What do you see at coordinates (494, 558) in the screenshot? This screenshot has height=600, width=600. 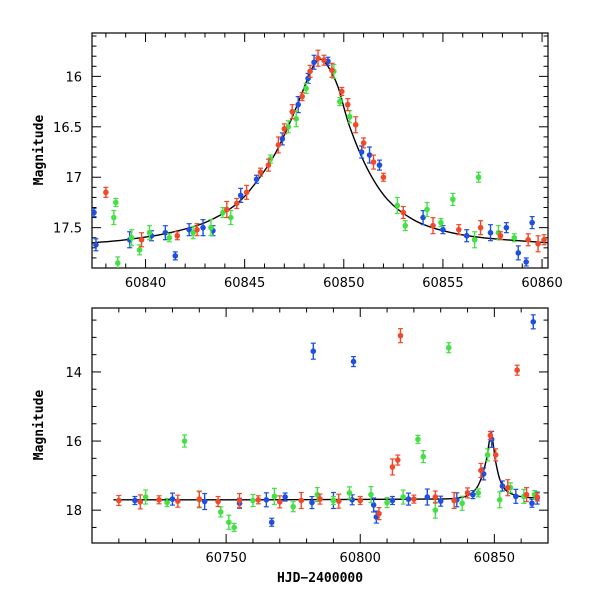 I see `bottom-panel-x-tick-label: 60850` at bounding box center [494, 558].